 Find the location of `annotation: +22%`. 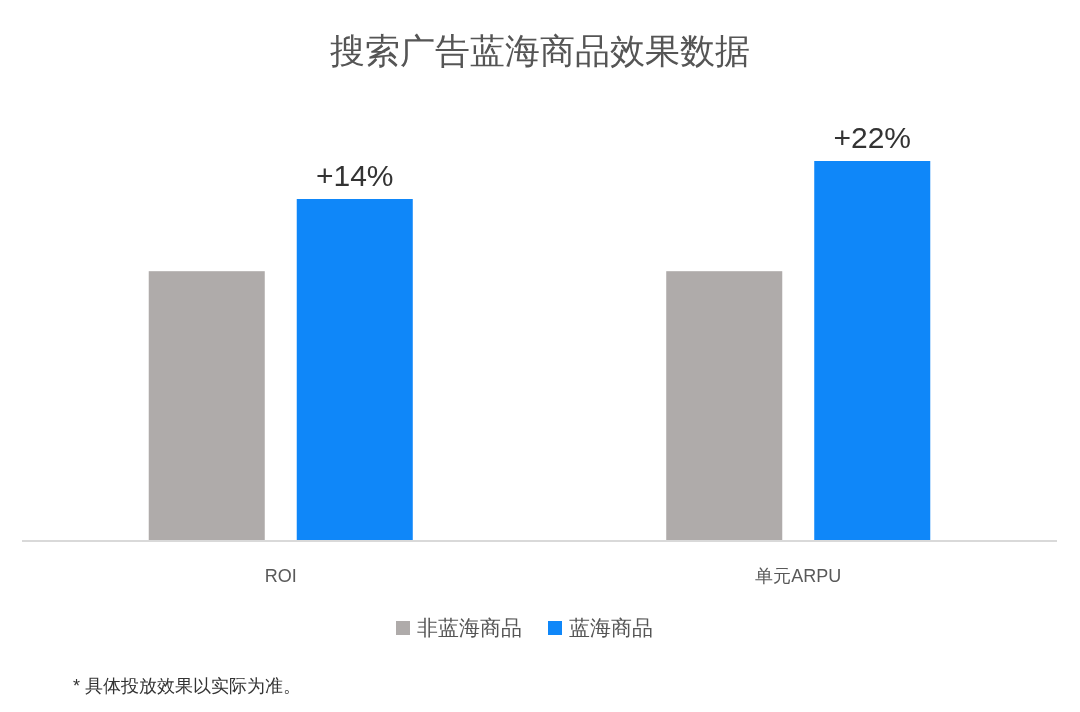

annotation: +22% is located at coordinates (872, 137).